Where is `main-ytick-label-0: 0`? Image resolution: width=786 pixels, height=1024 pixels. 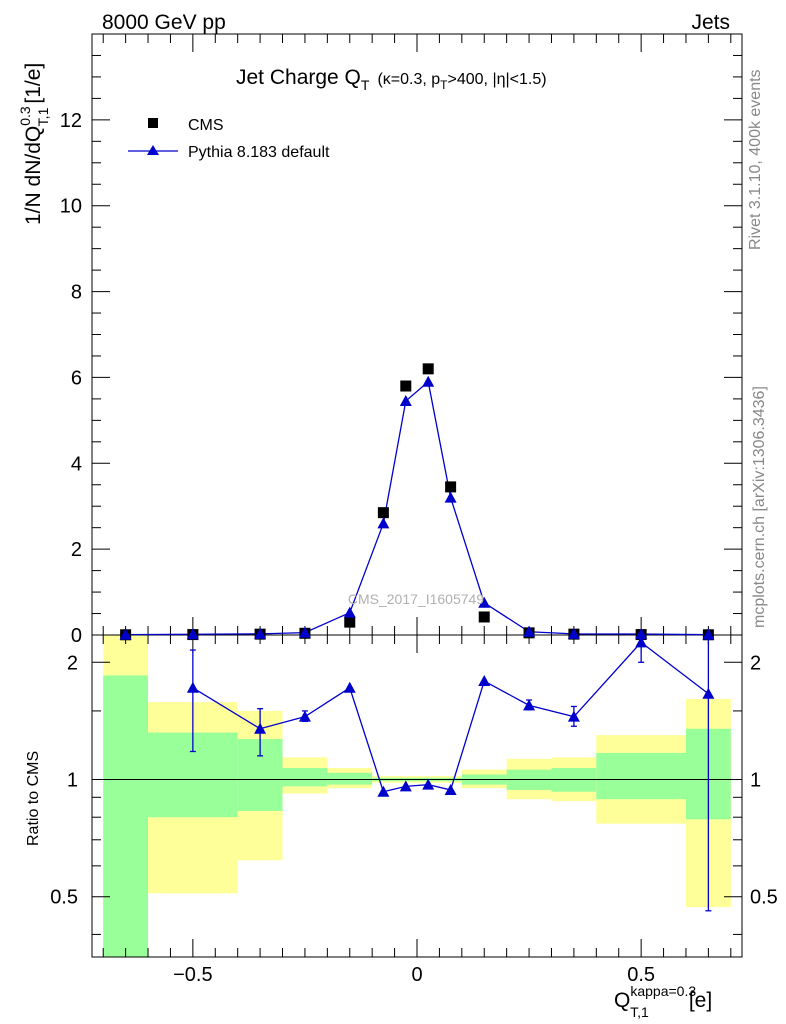 main-ytick-label-0: 0 is located at coordinates (76, 636).